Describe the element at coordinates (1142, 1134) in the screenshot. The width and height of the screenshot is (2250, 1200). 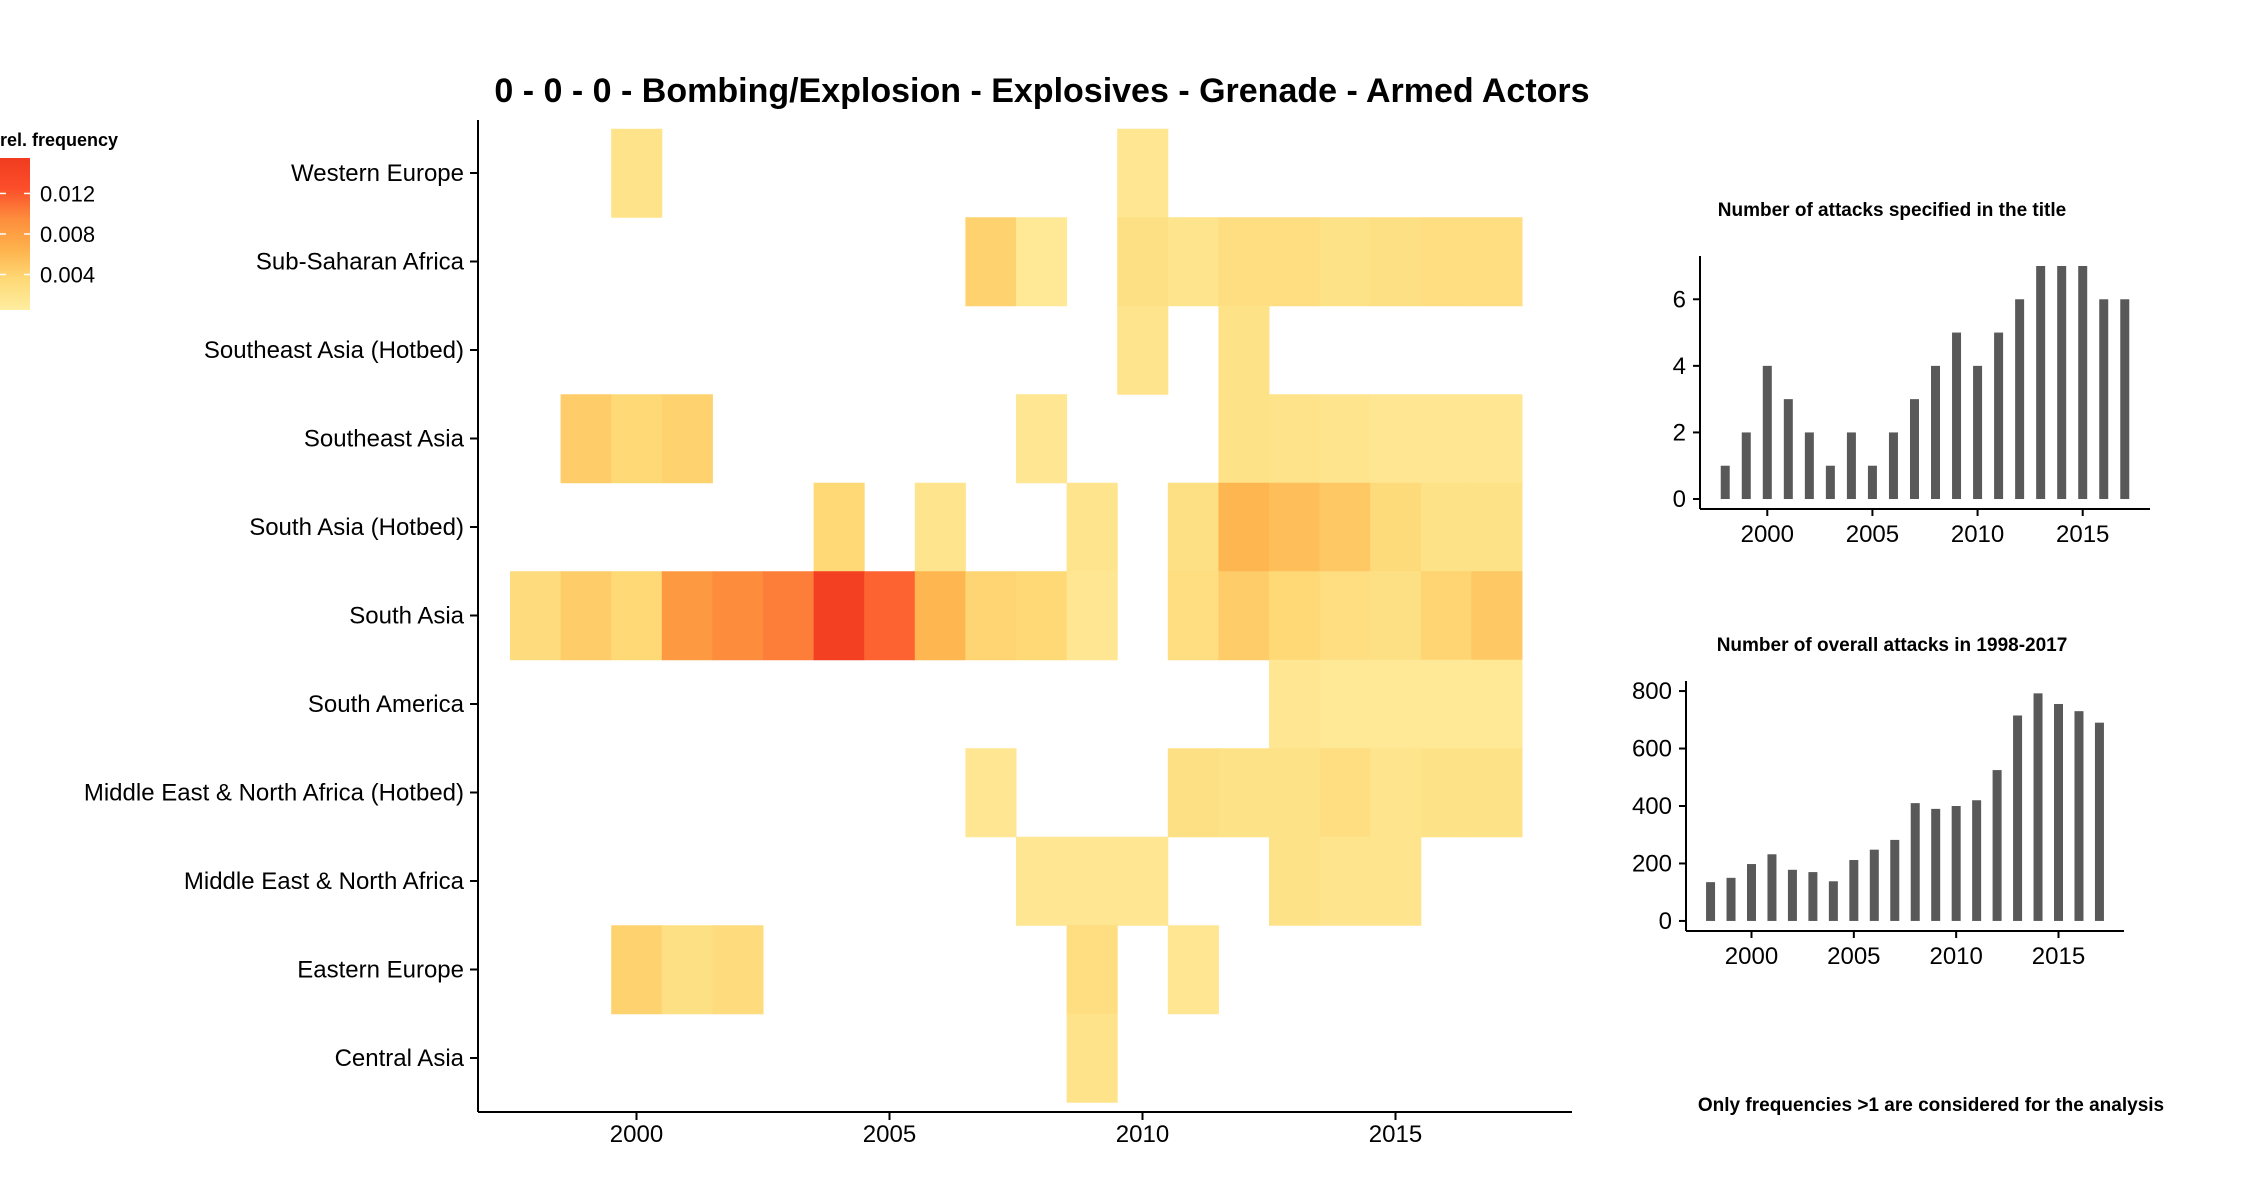
I see `heatmap-x-tick-label: 2010` at that location.